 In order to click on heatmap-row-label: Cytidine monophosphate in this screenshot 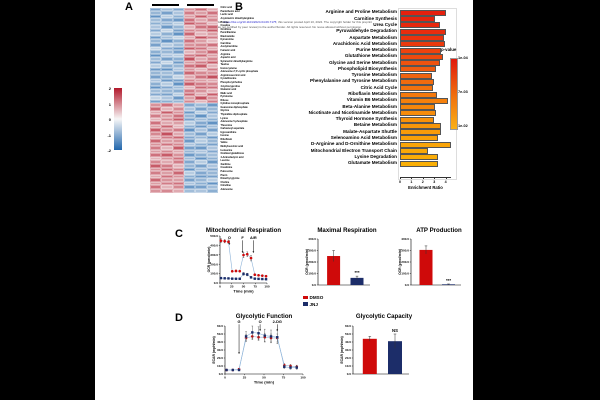, I will do `click(235, 104)`.